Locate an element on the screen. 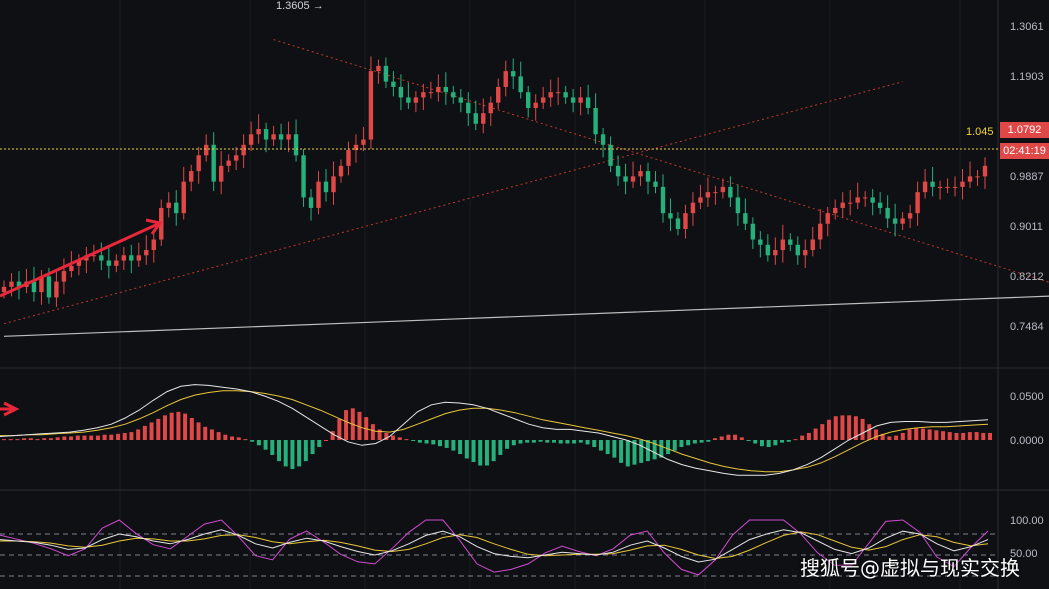 This screenshot has width=1049, height=589. macd-tick: 0.0000 is located at coordinates (1027, 441).